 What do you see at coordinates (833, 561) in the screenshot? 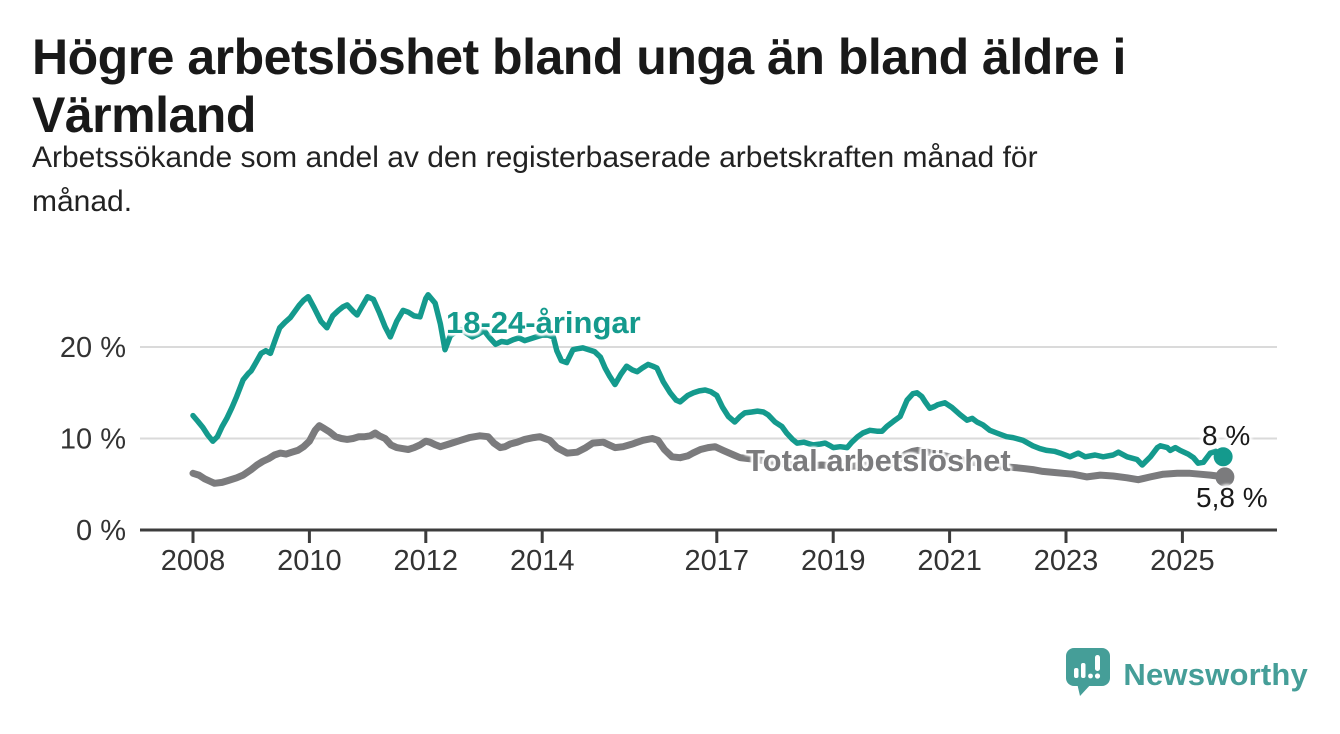
I see `x-tick-label-2019: 2019` at bounding box center [833, 561].